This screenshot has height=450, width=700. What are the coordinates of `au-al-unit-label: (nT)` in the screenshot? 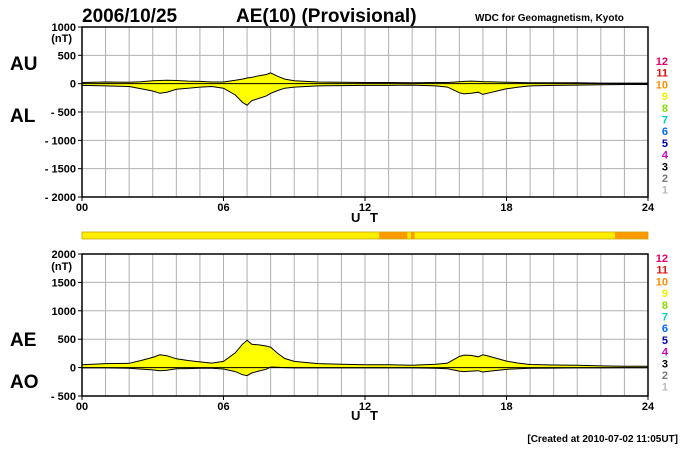 It's located at (61, 39).